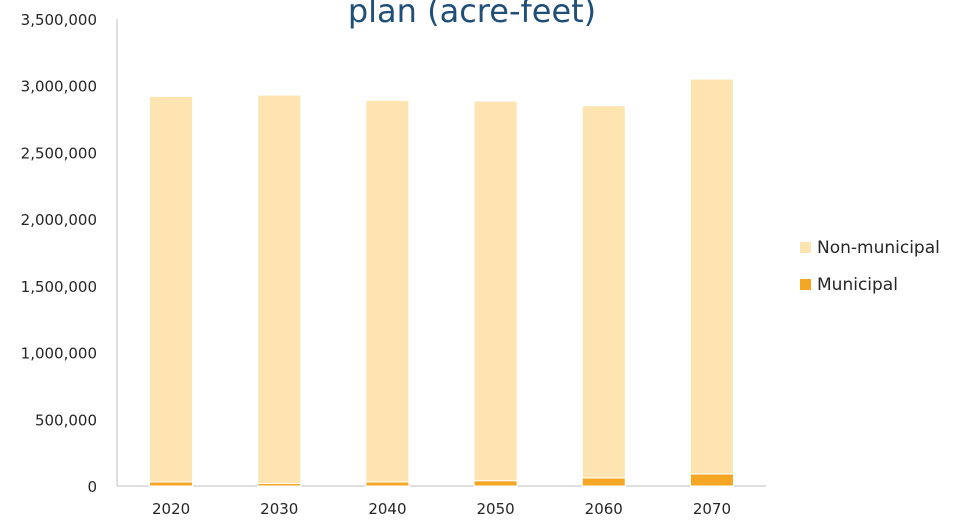 The image size is (953, 523). What do you see at coordinates (279, 289) in the screenshot?
I see `bar-non-municipal-2030` at bounding box center [279, 289].